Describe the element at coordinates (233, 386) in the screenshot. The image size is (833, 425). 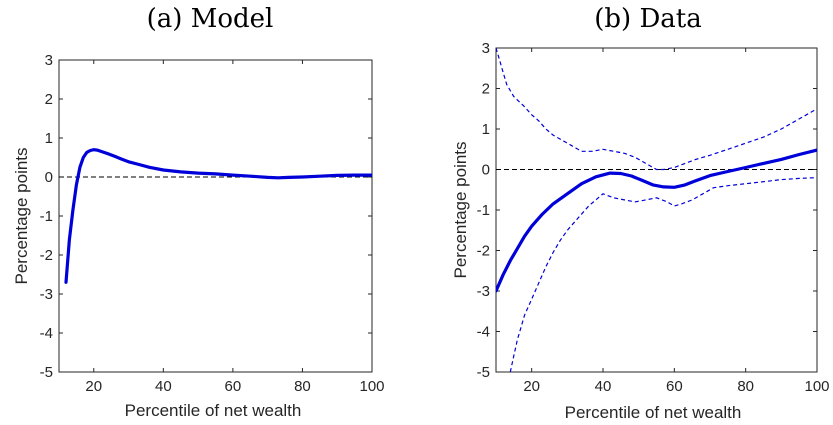
I see `panel-a-xtick-label: 60` at that location.